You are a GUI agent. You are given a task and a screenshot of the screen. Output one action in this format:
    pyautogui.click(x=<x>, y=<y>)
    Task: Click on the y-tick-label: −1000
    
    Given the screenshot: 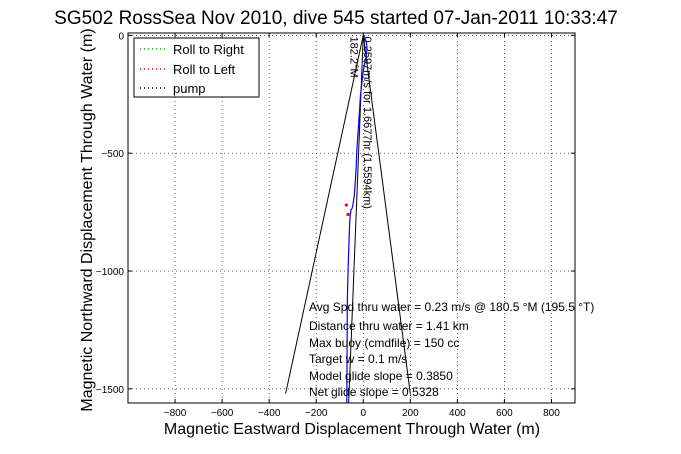 What is the action you would take?
    pyautogui.click(x=110, y=272)
    